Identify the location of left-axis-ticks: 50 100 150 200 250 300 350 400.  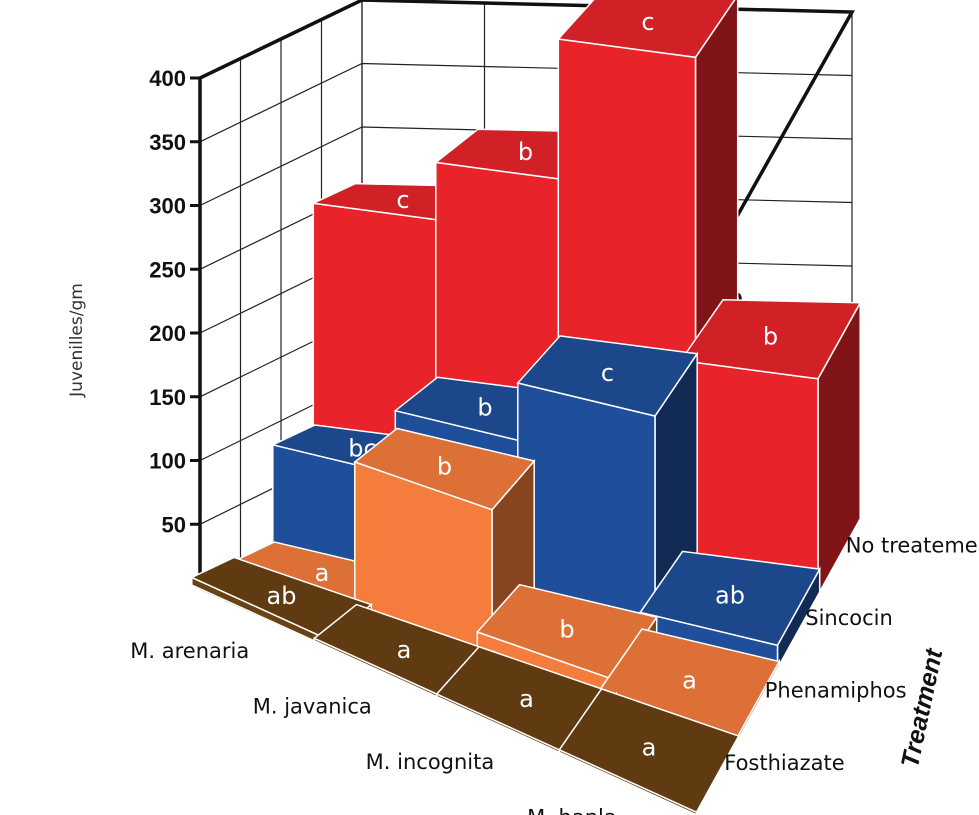
(174, 301).